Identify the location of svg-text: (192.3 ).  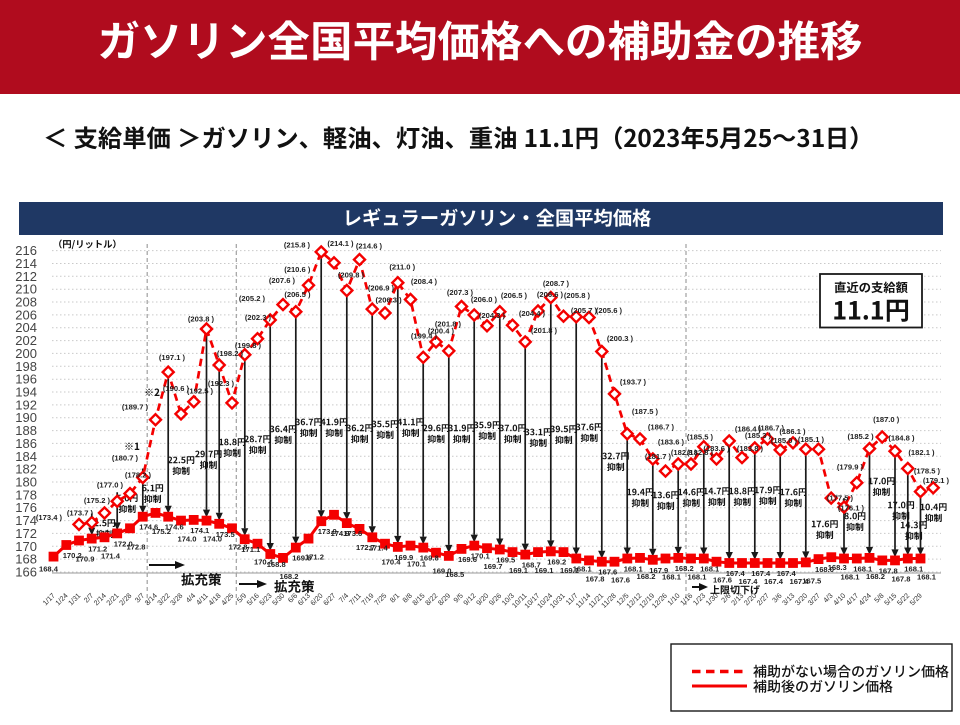
(221, 383).